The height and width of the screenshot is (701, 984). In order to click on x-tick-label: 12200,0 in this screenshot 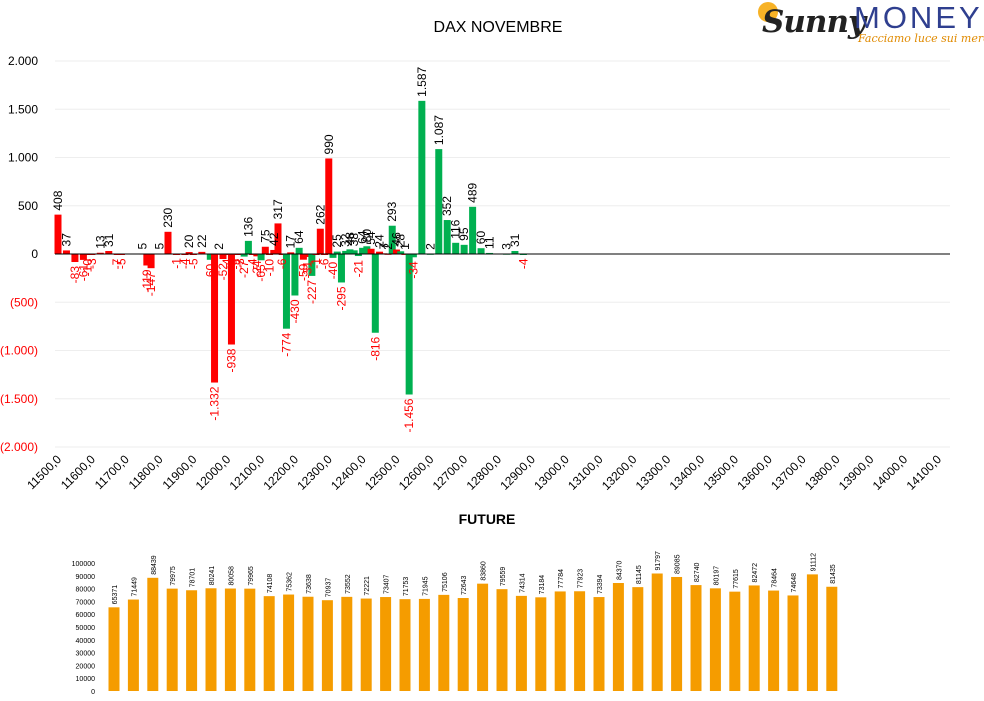, I will do `click(280, 472)`.